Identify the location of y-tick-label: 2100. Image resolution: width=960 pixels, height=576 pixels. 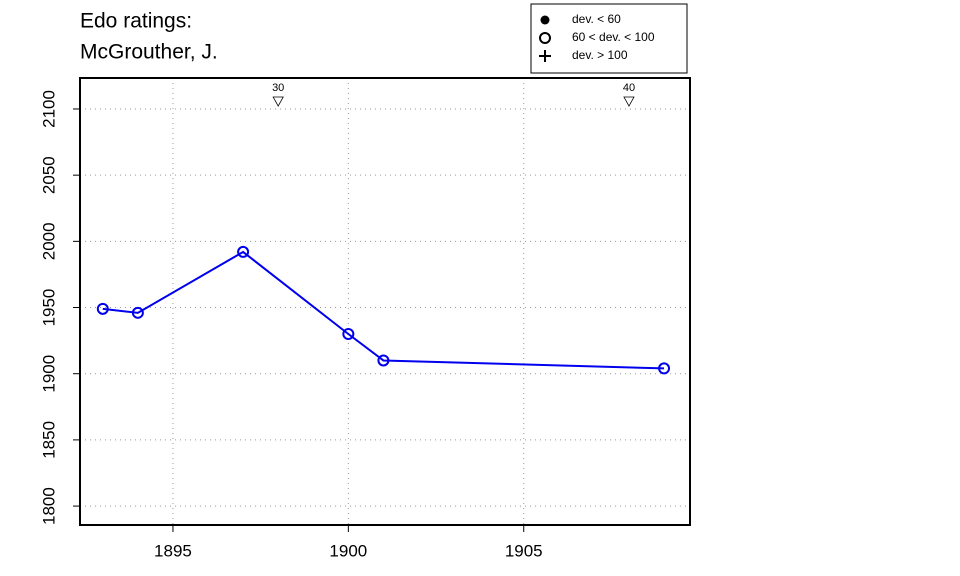
(48, 109).